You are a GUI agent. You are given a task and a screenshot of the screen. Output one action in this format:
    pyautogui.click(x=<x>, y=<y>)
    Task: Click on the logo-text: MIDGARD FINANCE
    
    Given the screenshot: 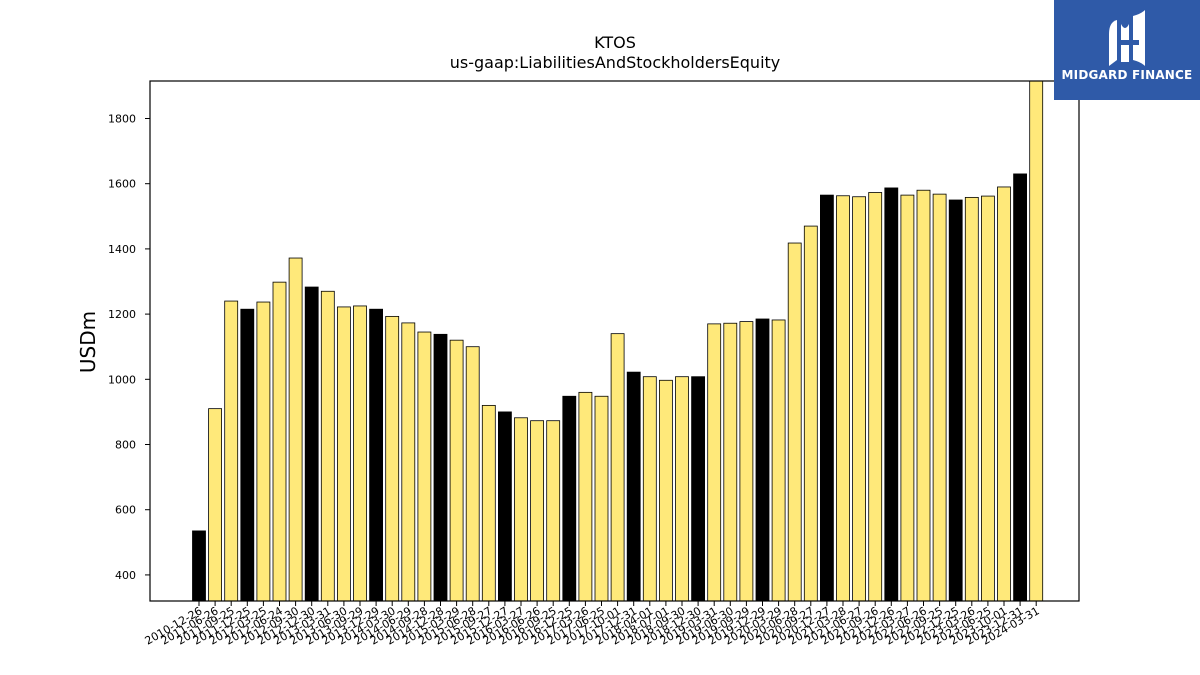 What is the action you would take?
    pyautogui.click(x=1127, y=75)
    